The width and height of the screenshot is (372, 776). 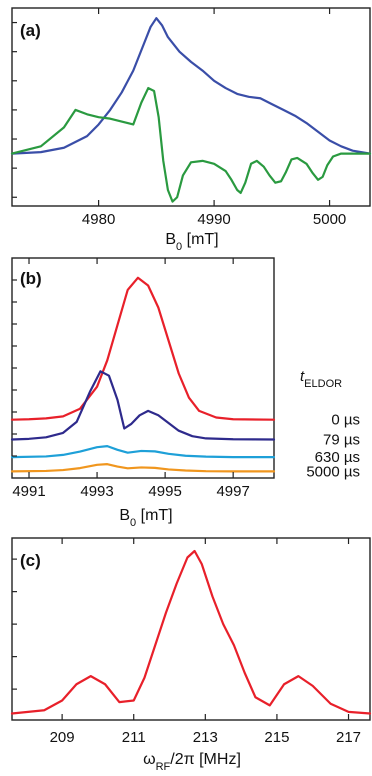 I want to click on x-tick-label-a-0: 4980, so click(x=98, y=219).